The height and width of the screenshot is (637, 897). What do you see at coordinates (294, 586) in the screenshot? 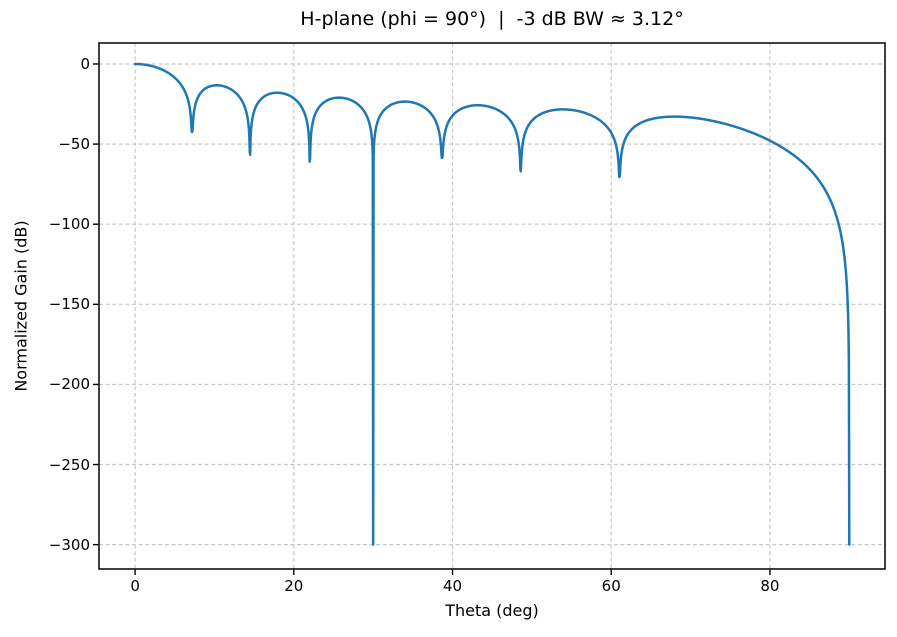
I see `x-tick-label-1: 20` at bounding box center [294, 586].